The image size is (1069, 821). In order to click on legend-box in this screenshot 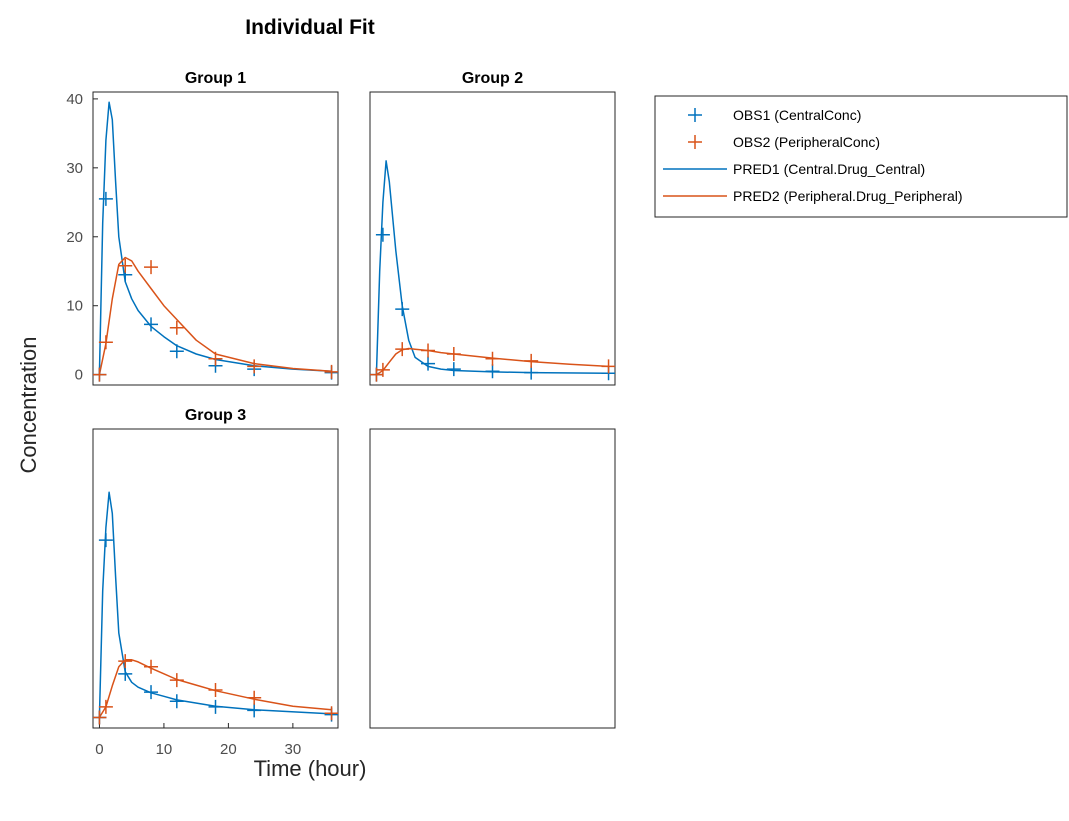, I will do `click(861, 156)`.